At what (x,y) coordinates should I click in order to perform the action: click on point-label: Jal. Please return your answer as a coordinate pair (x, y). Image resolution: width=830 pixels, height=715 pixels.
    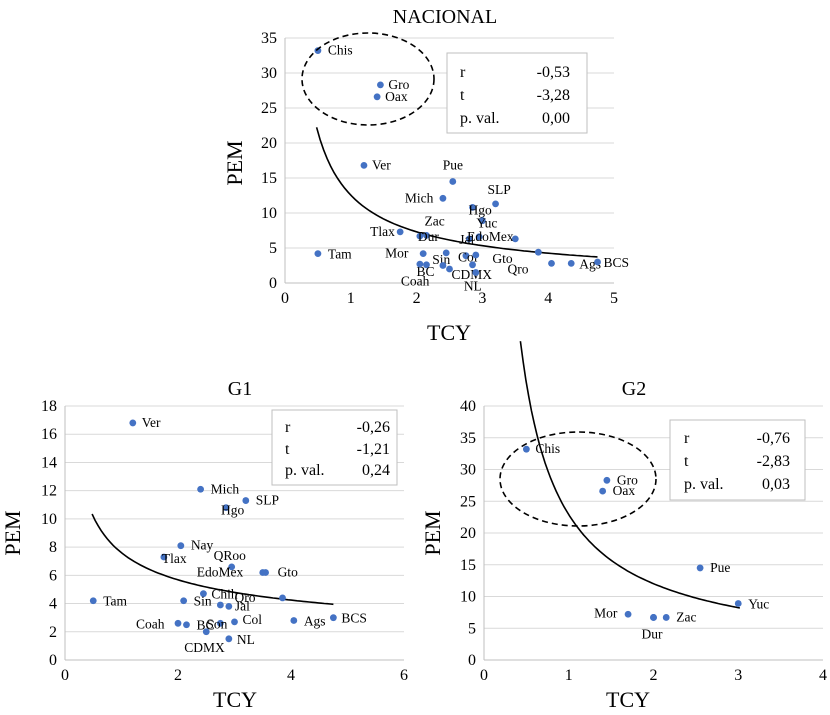
    Looking at the image, I should click on (242, 605).